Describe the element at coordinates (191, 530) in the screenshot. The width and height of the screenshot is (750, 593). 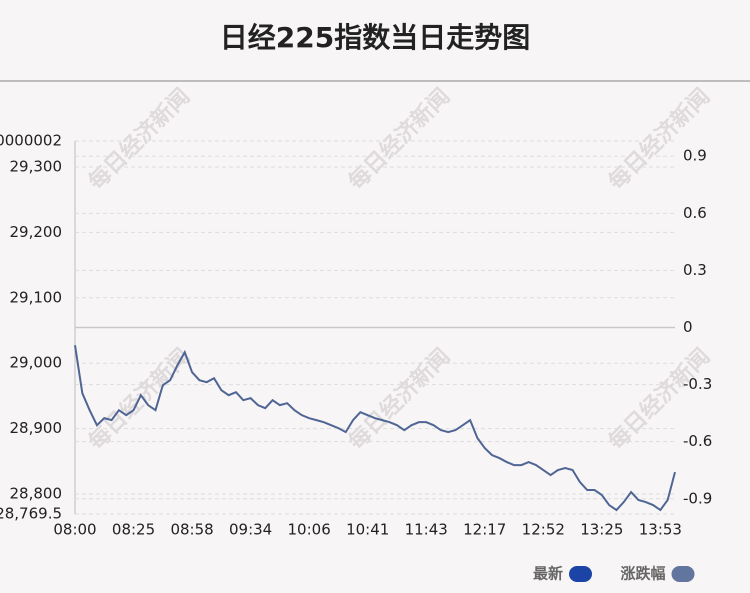
I see `x-tick-label: 08:58` at that location.